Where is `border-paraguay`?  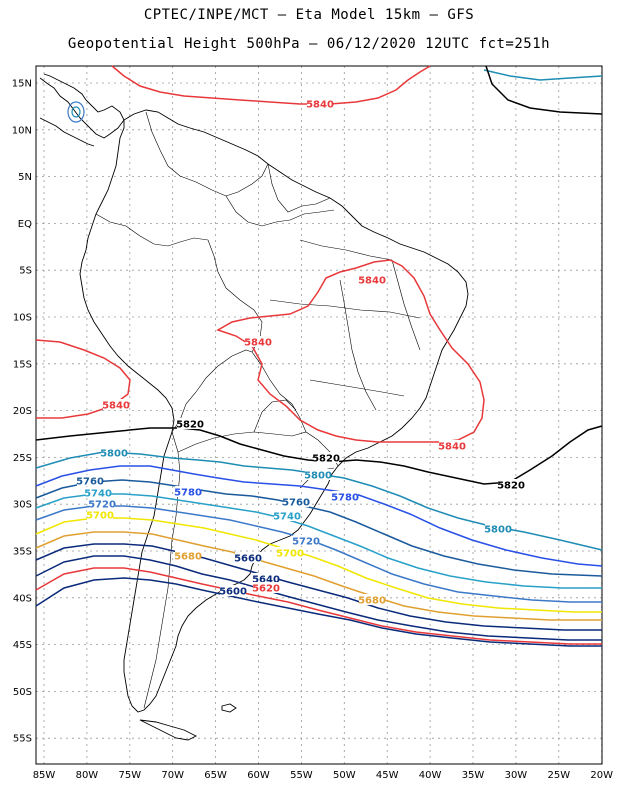
border-paraguay is located at coordinates (275, 416).